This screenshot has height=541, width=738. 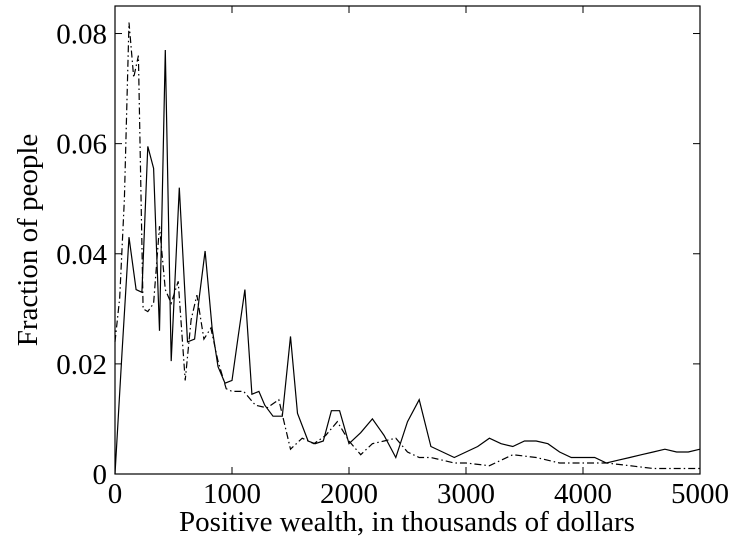 I want to click on x-tick-label: 1000, so click(x=232, y=494).